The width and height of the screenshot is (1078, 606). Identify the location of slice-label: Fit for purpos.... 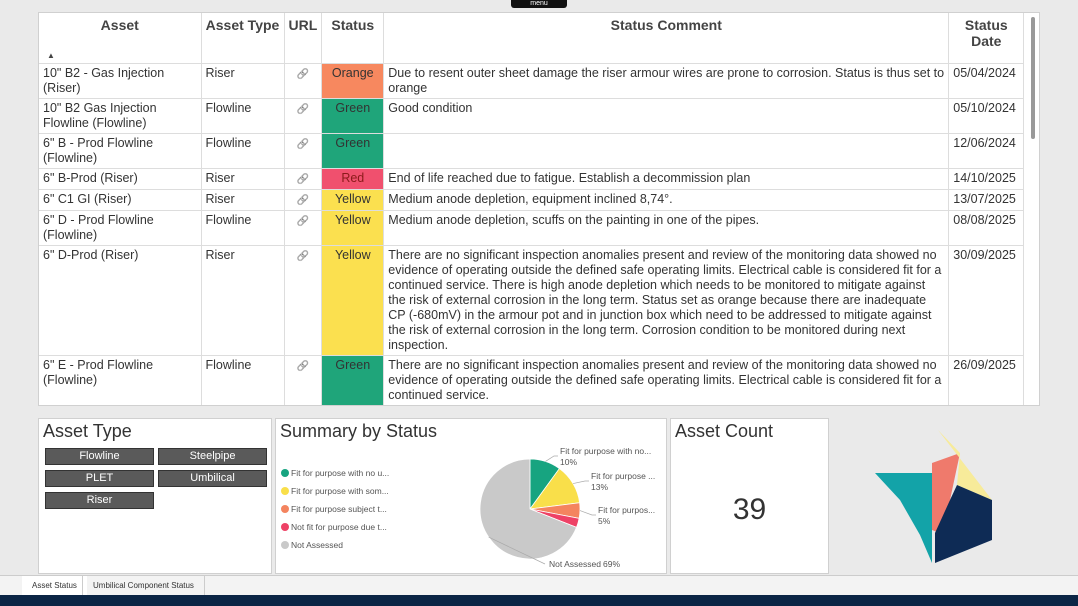
(626, 510).